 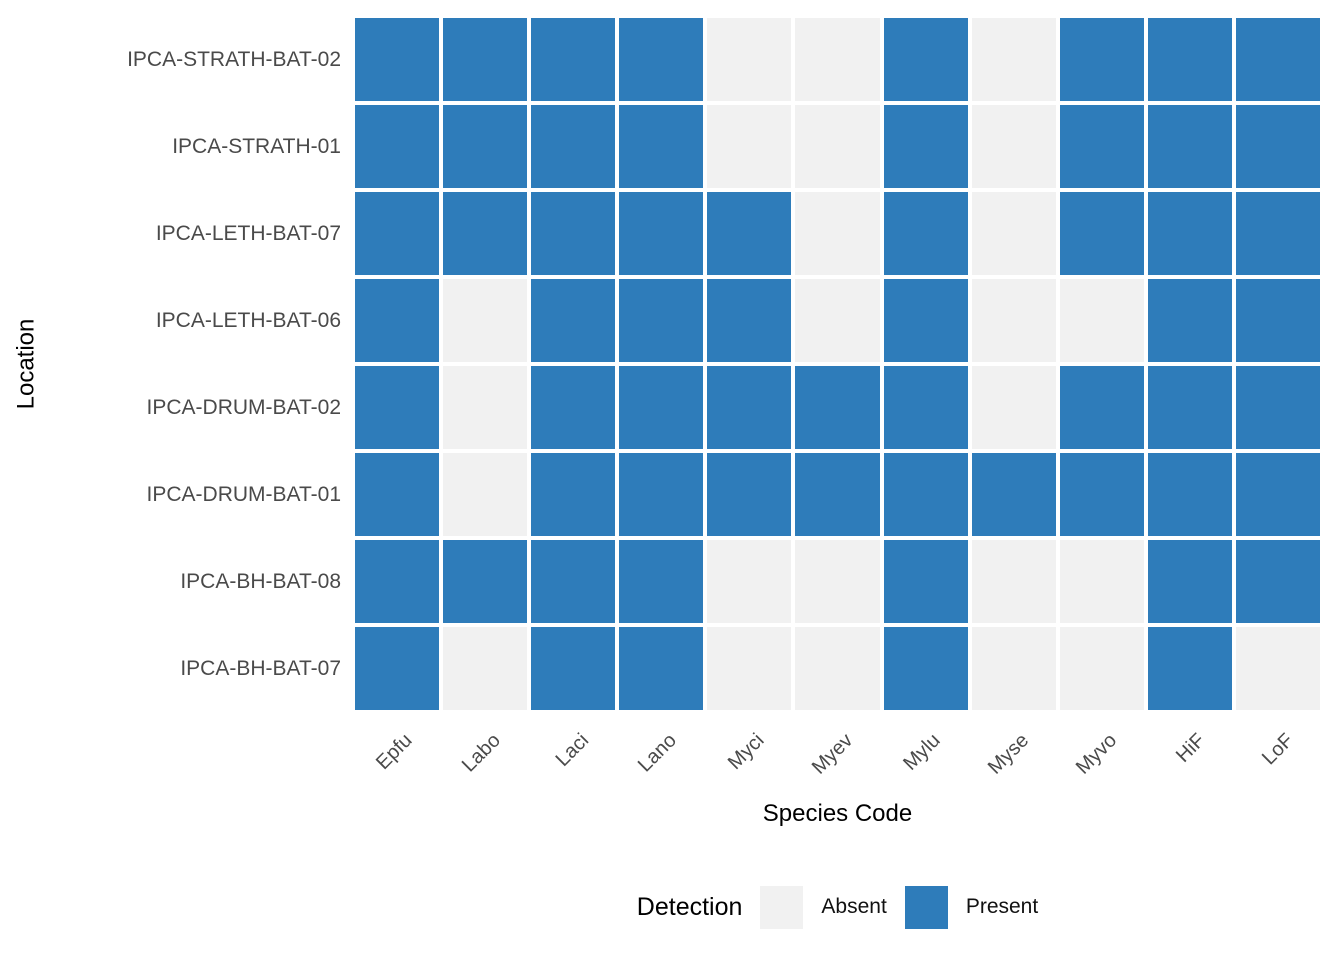 What do you see at coordinates (248, 320) in the screenshot?
I see `y-axis-label: IPCA-LETH-BAT-06` at bounding box center [248, 320].